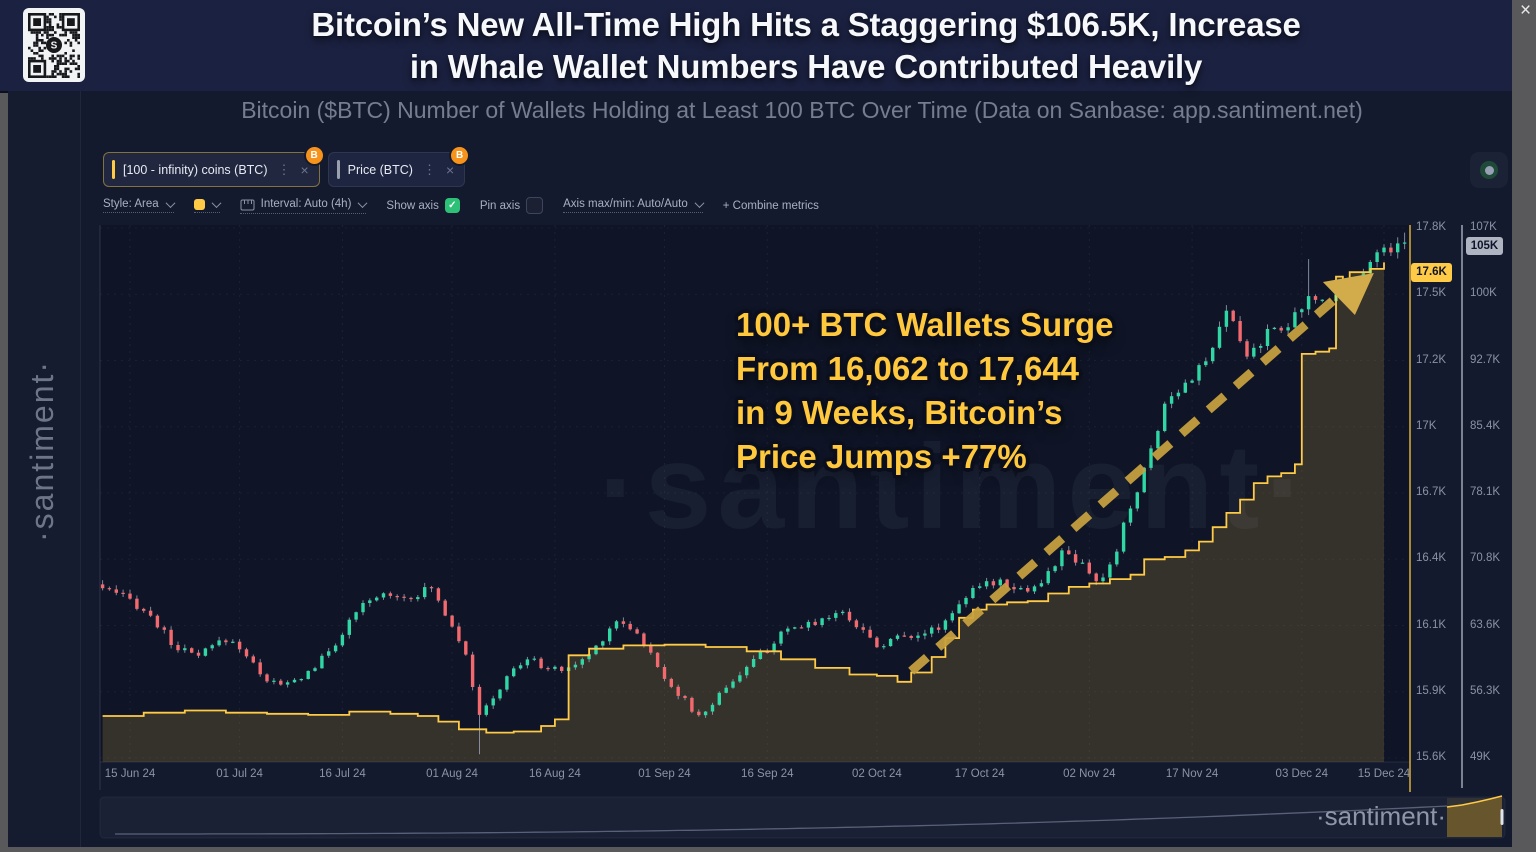 The image size is (1536, 852). Describe the element at coordinates (979, 774) in the screenshot. I see `date-tick-label: 17 Oct 24` at that location.